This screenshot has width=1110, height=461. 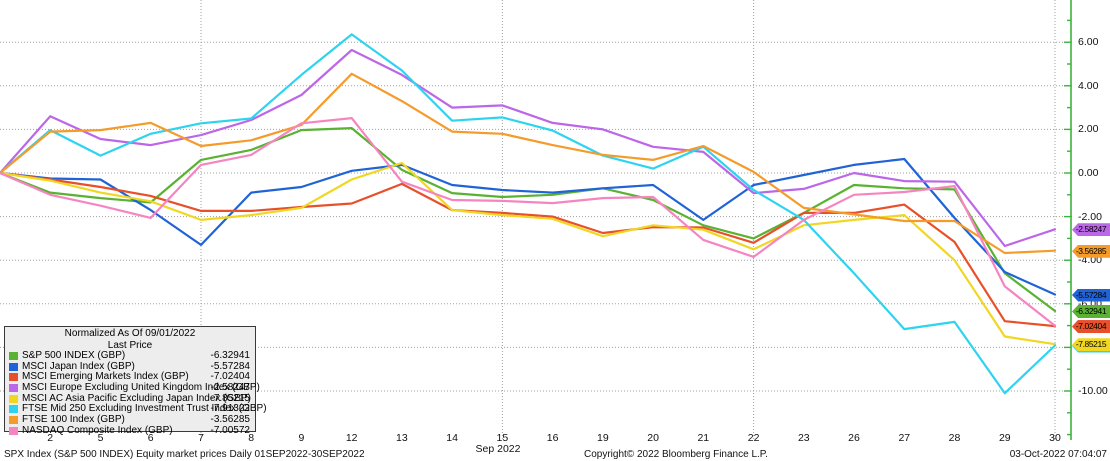 I want to click on last-price-badge: -6.32941, so click(x=1091, y=311).